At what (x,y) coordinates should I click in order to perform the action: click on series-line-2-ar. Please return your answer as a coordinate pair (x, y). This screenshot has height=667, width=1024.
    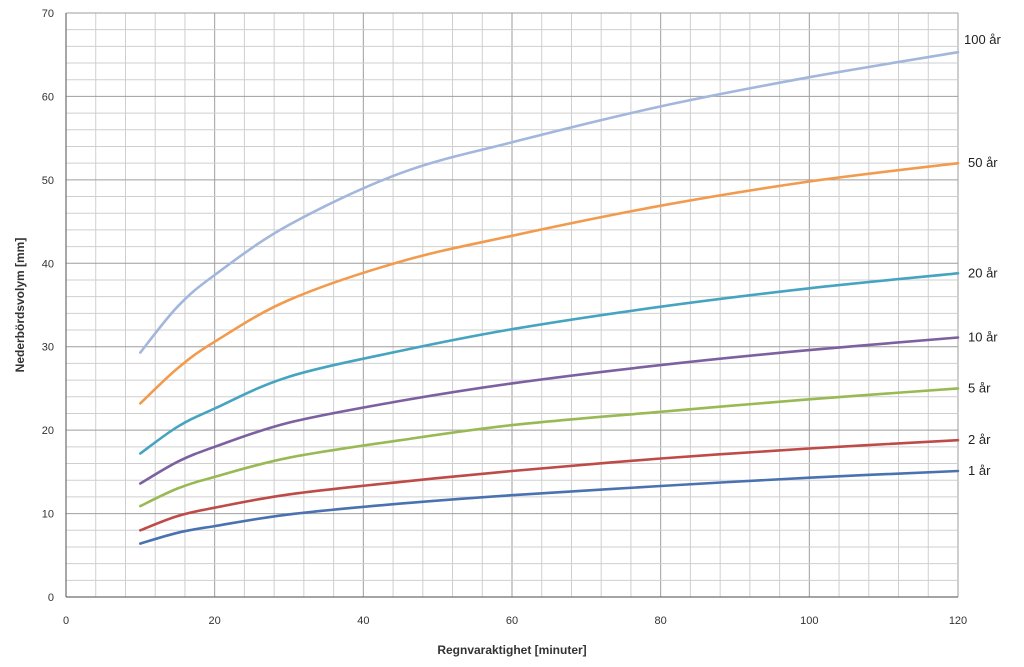
    Looking at the image, I should click on (549, 485).